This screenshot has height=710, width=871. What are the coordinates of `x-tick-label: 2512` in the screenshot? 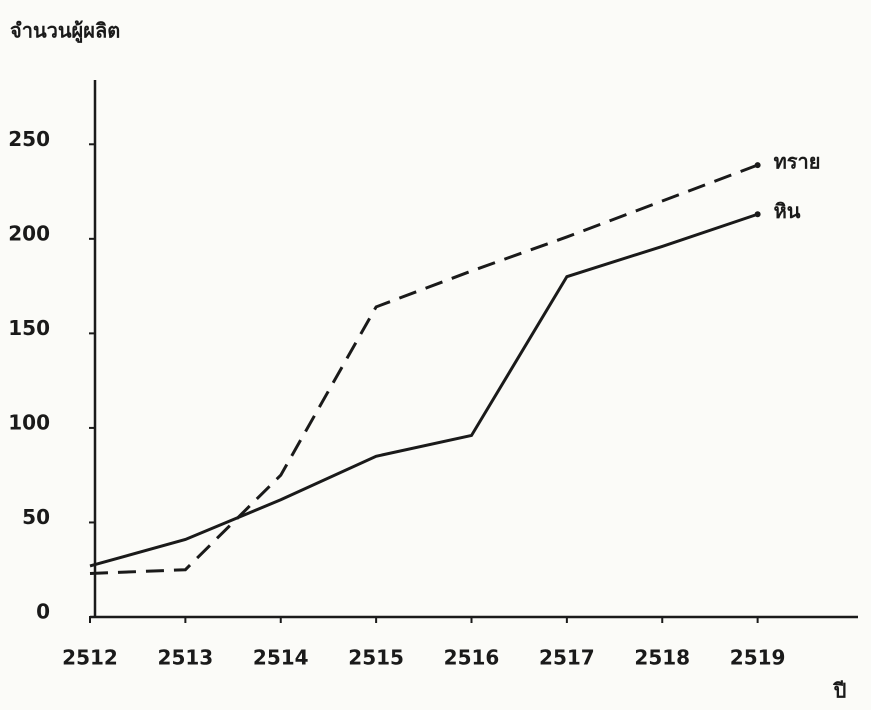 It's located at (90, 658).